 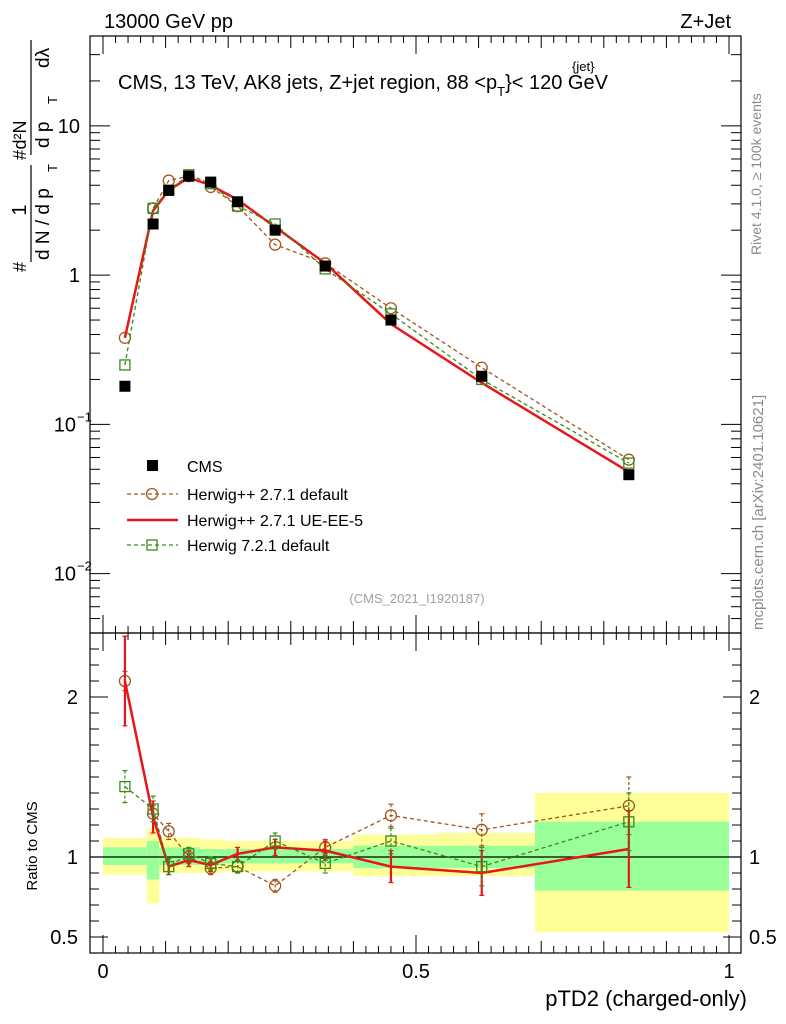 I want to click on y-tick-label-ratio: 0.5, so click(x=64, y=938).